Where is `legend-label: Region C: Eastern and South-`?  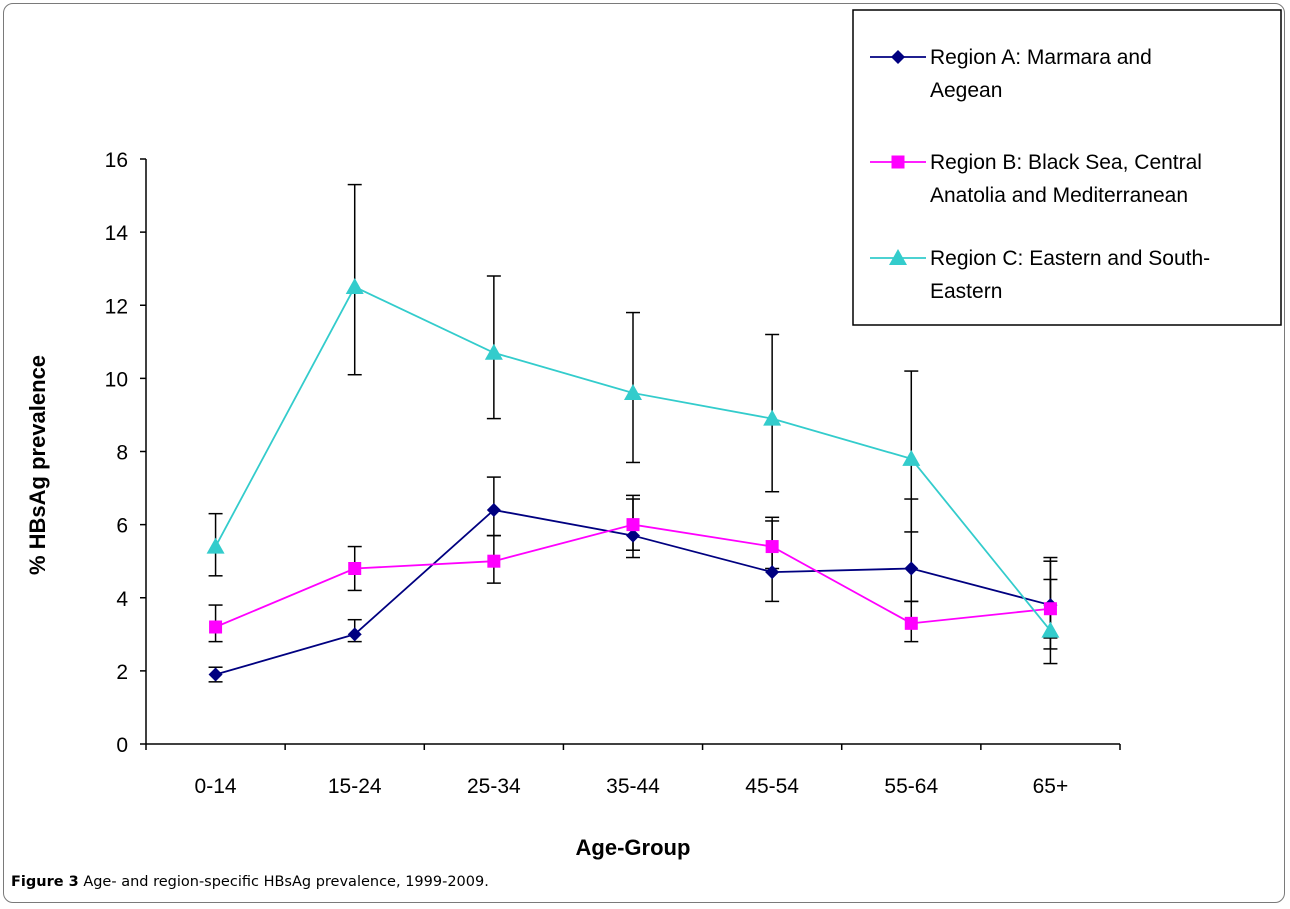
legend-label: Region C: Eastern and South- is located at coordinates (1070, 258).